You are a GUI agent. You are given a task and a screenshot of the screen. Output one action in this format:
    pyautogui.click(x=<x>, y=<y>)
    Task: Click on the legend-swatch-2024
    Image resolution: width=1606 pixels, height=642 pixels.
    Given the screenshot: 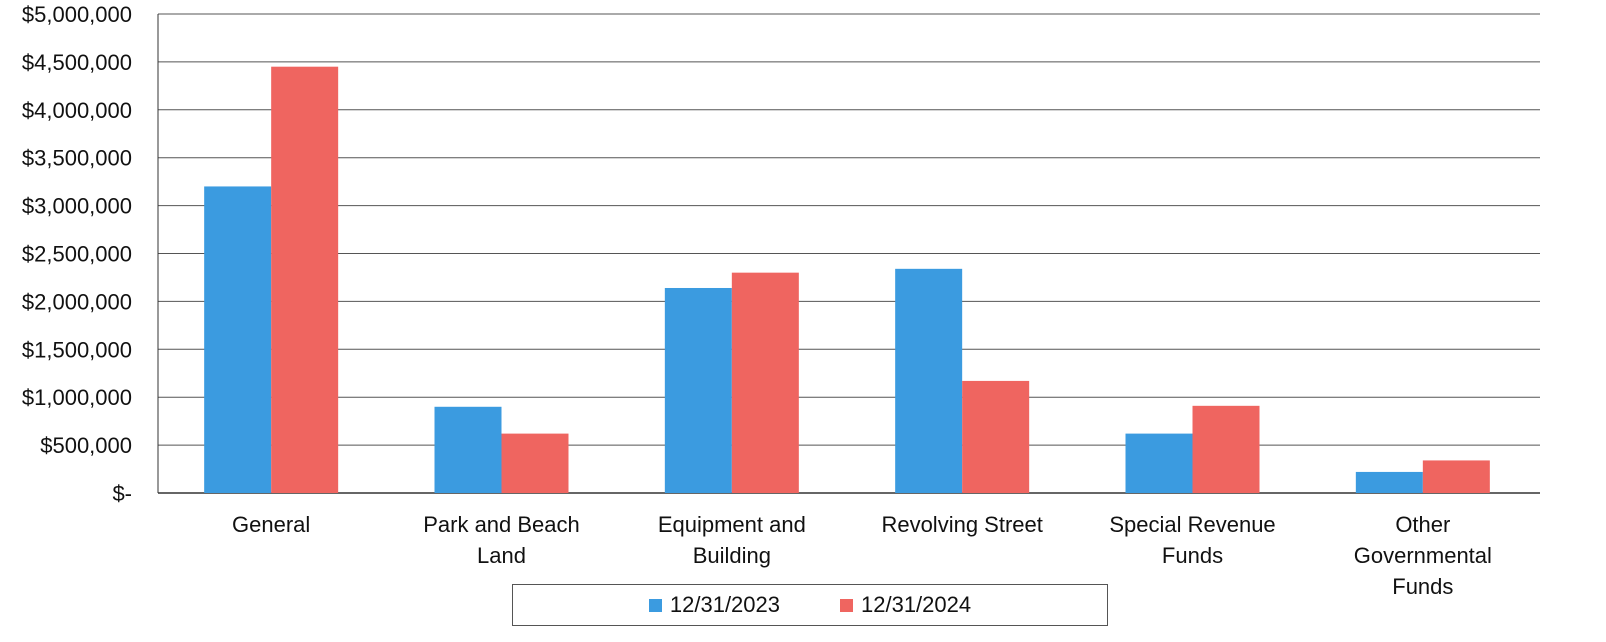 What is the action you would take?
    pyautogui.click(x=846, y=605)
    